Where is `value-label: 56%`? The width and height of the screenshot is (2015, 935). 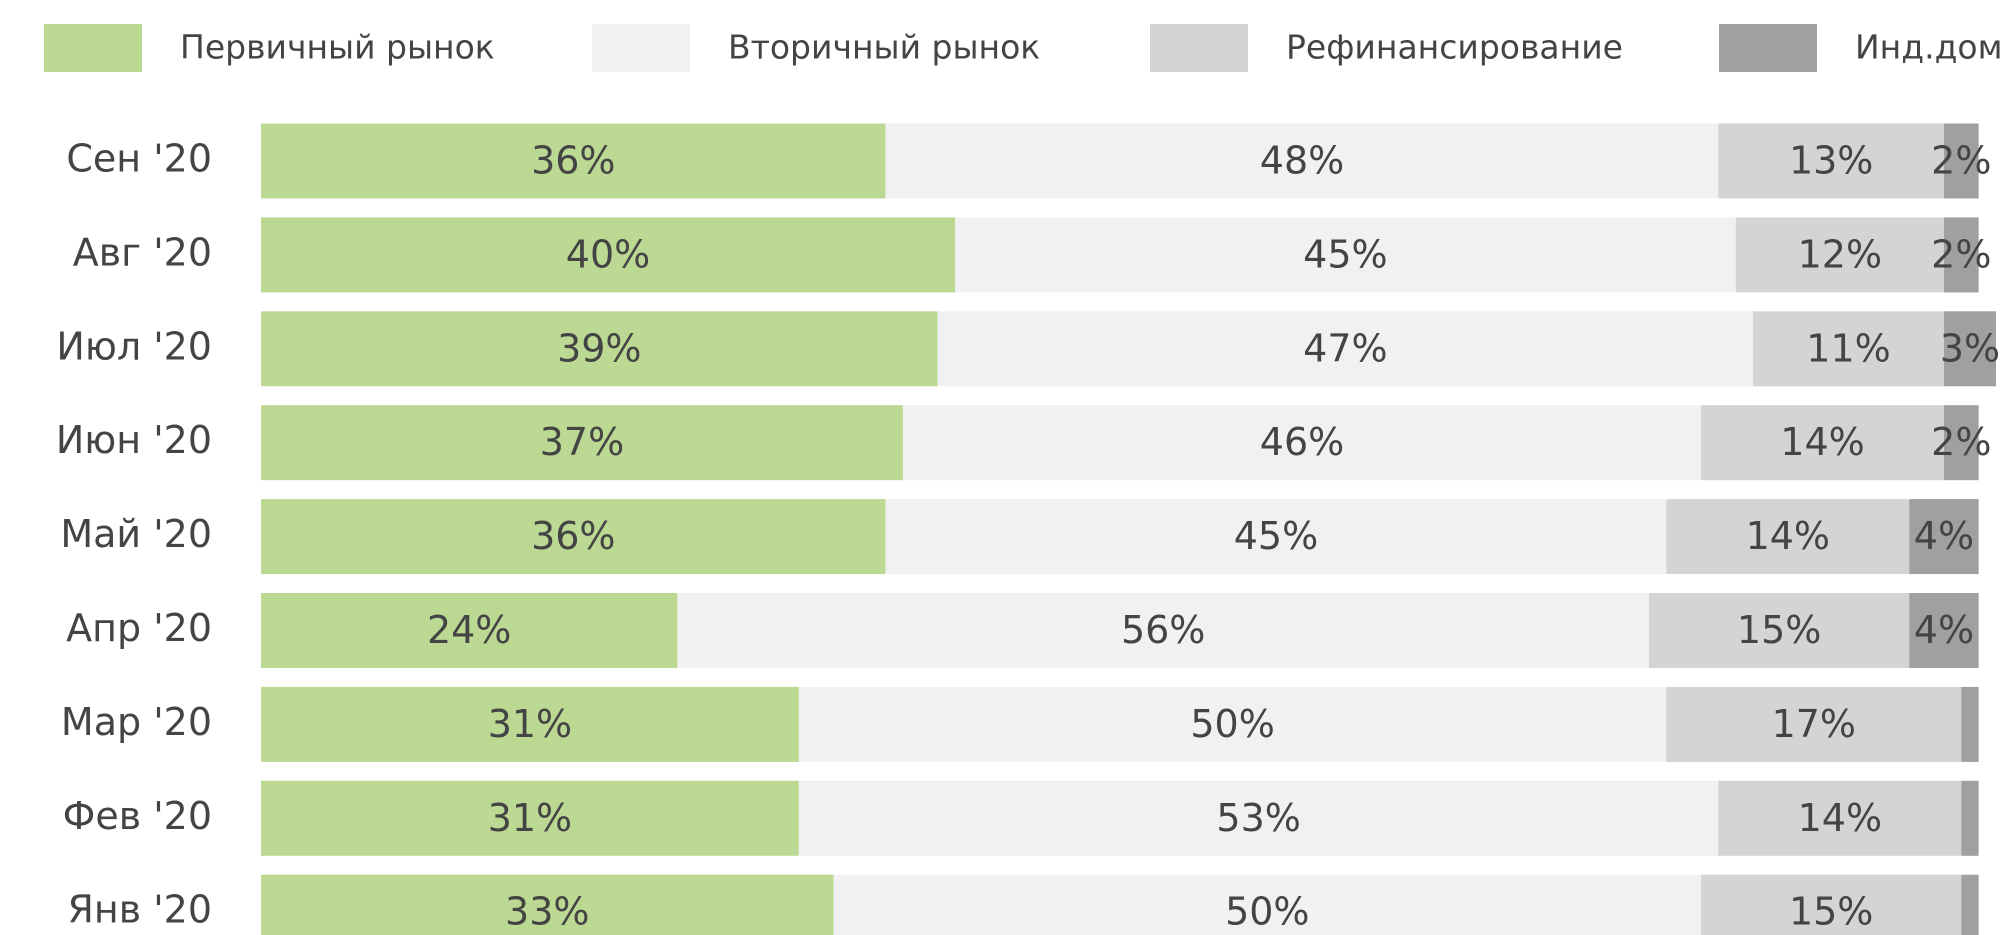
value-label: 56% is located at coordinates (1163, 630).